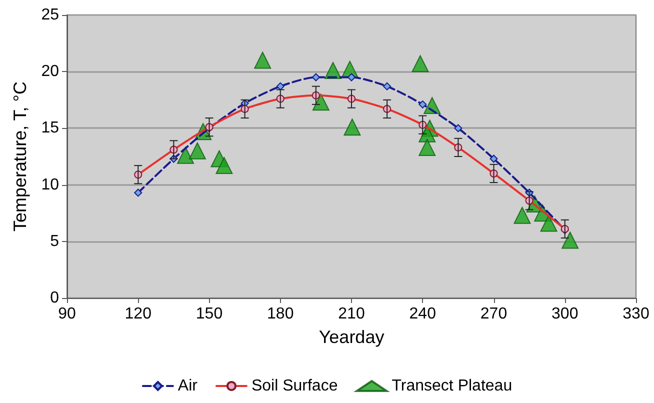 The width and height of the screenshot is (654, 403). What do you see at coordinates (351, 337) in the screenshot?
I see `x-axis-title: Yearday` at bounding box center [351, 337].